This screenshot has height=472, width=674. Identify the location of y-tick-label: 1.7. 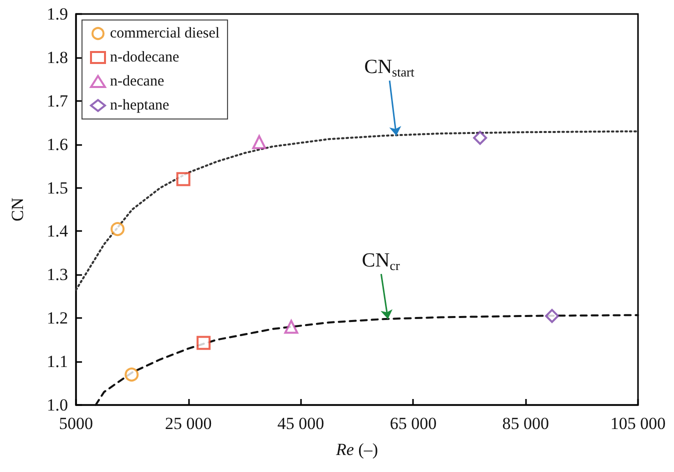
(57, 100).